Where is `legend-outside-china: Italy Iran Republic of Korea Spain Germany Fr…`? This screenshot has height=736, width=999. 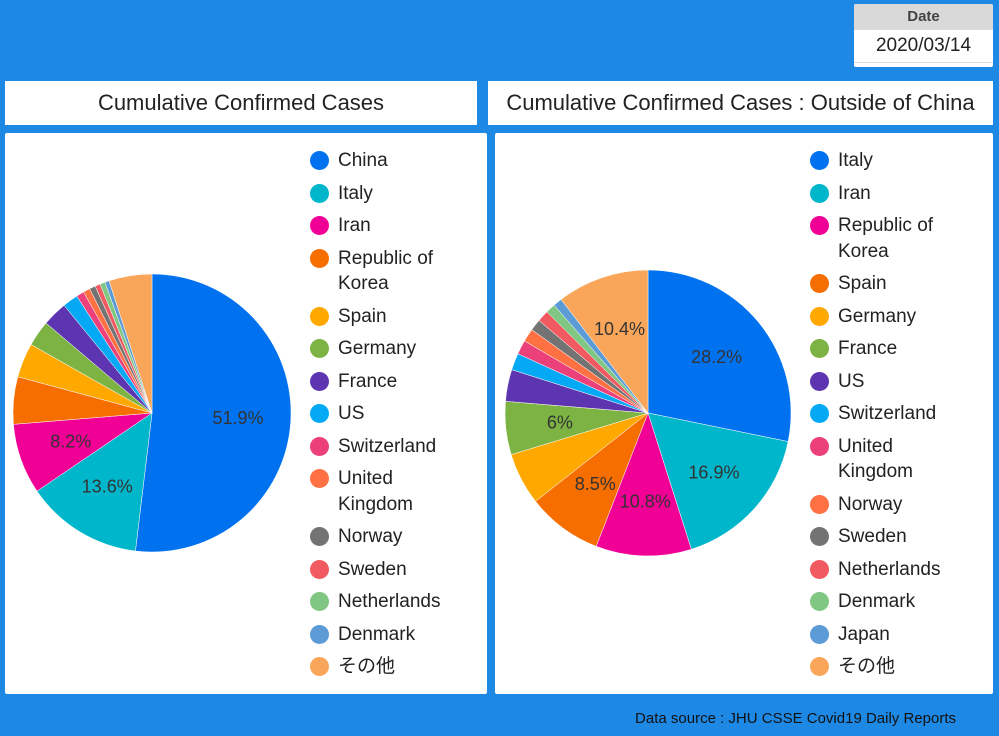
legend-outside-china: Italy Iran Republic of Korea Spain Germany Fr… is located at coordinates (885, 417).